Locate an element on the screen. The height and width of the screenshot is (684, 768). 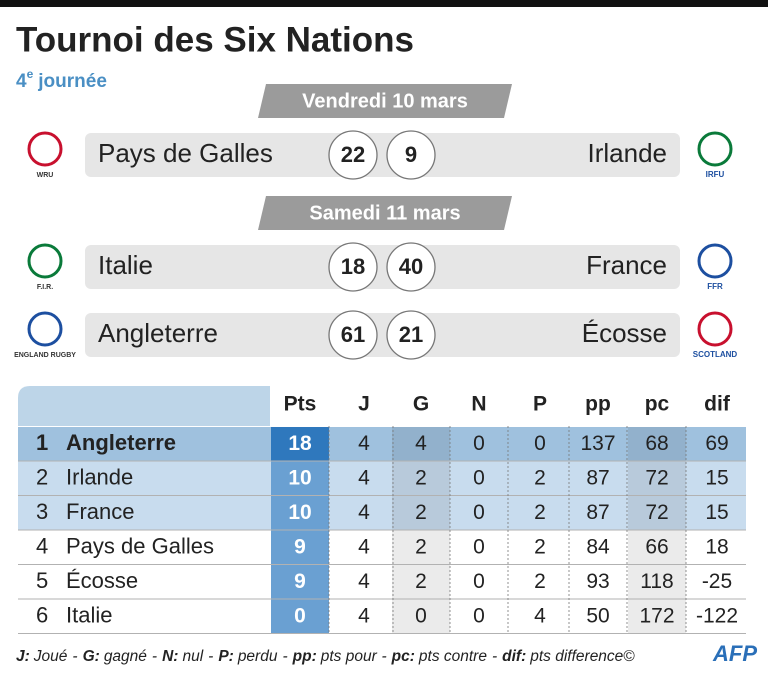
legend-key: G: is located at coordinates (91, 656).